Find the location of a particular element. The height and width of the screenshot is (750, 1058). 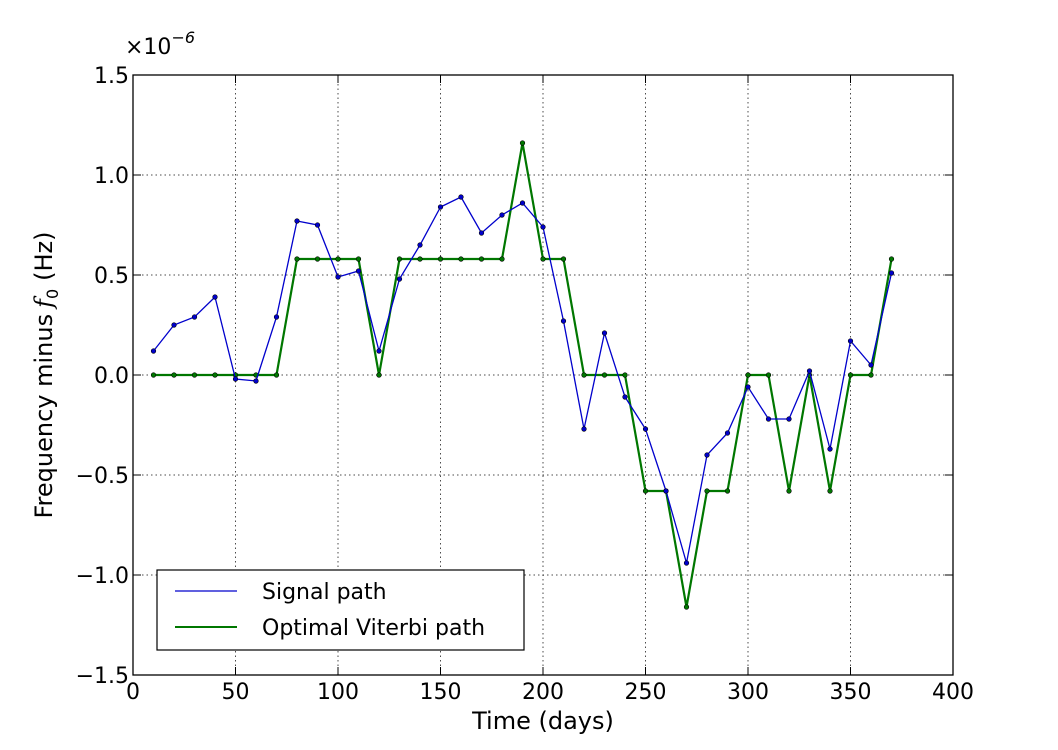

x-tick-label: 50 is located at coordinates (236, 692).